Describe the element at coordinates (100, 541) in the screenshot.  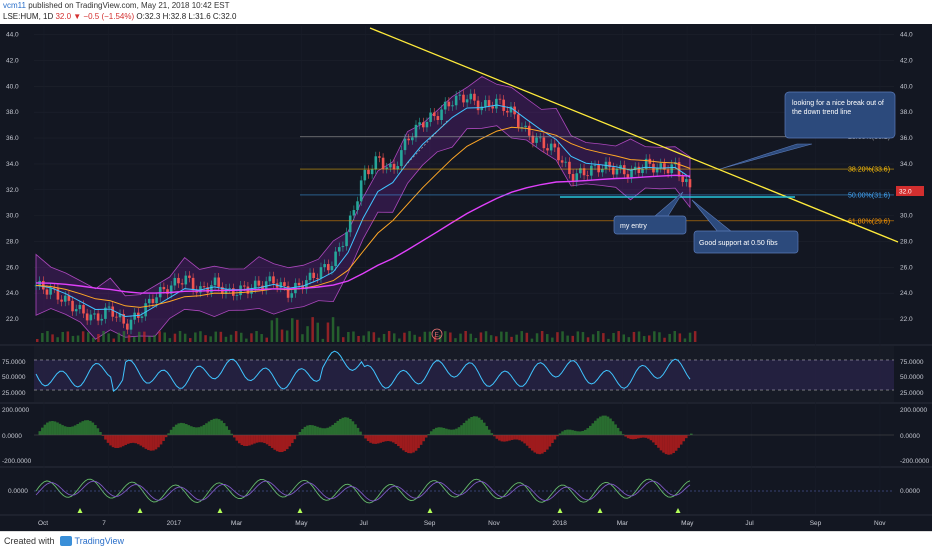
I see `tradingview-brand-link: TradingView` at that location.